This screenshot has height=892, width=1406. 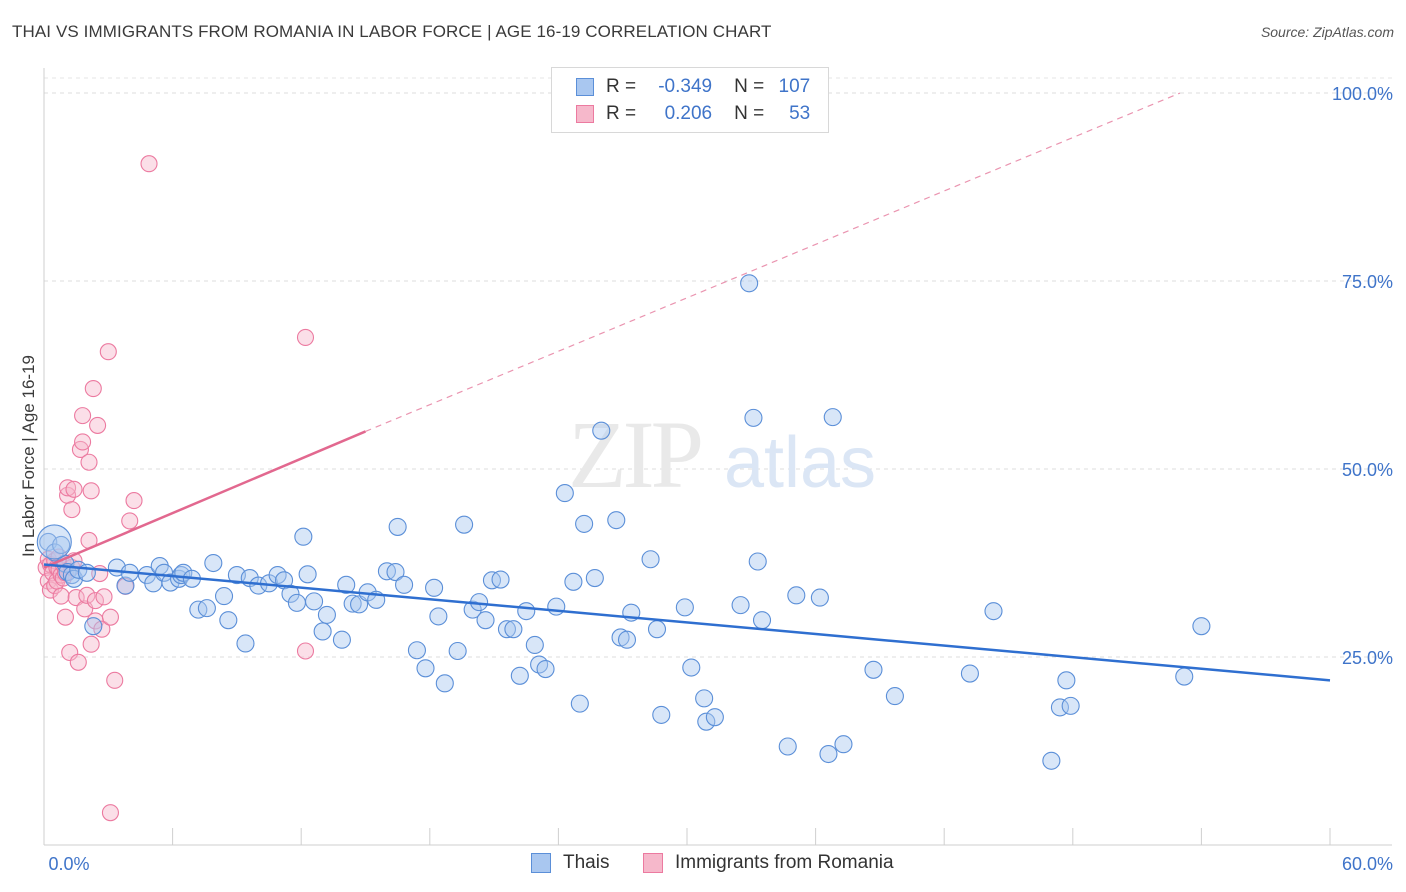 I want to click on series-legend: Thais Immigrants from Romania, so click(x=703, y=865).